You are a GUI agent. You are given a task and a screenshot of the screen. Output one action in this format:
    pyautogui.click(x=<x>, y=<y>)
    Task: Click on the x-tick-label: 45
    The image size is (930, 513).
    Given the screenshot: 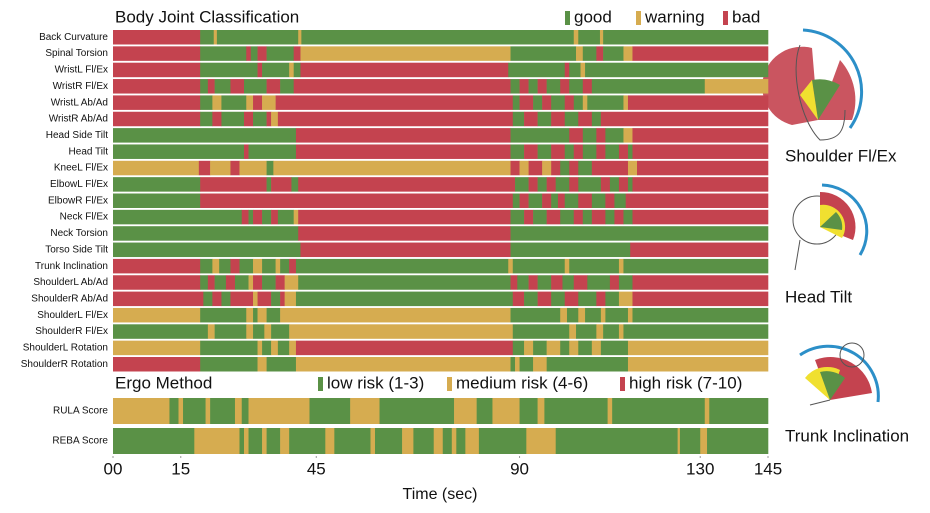 What is the action you would take?
    pyautogui.click(x=316, y=468)
    